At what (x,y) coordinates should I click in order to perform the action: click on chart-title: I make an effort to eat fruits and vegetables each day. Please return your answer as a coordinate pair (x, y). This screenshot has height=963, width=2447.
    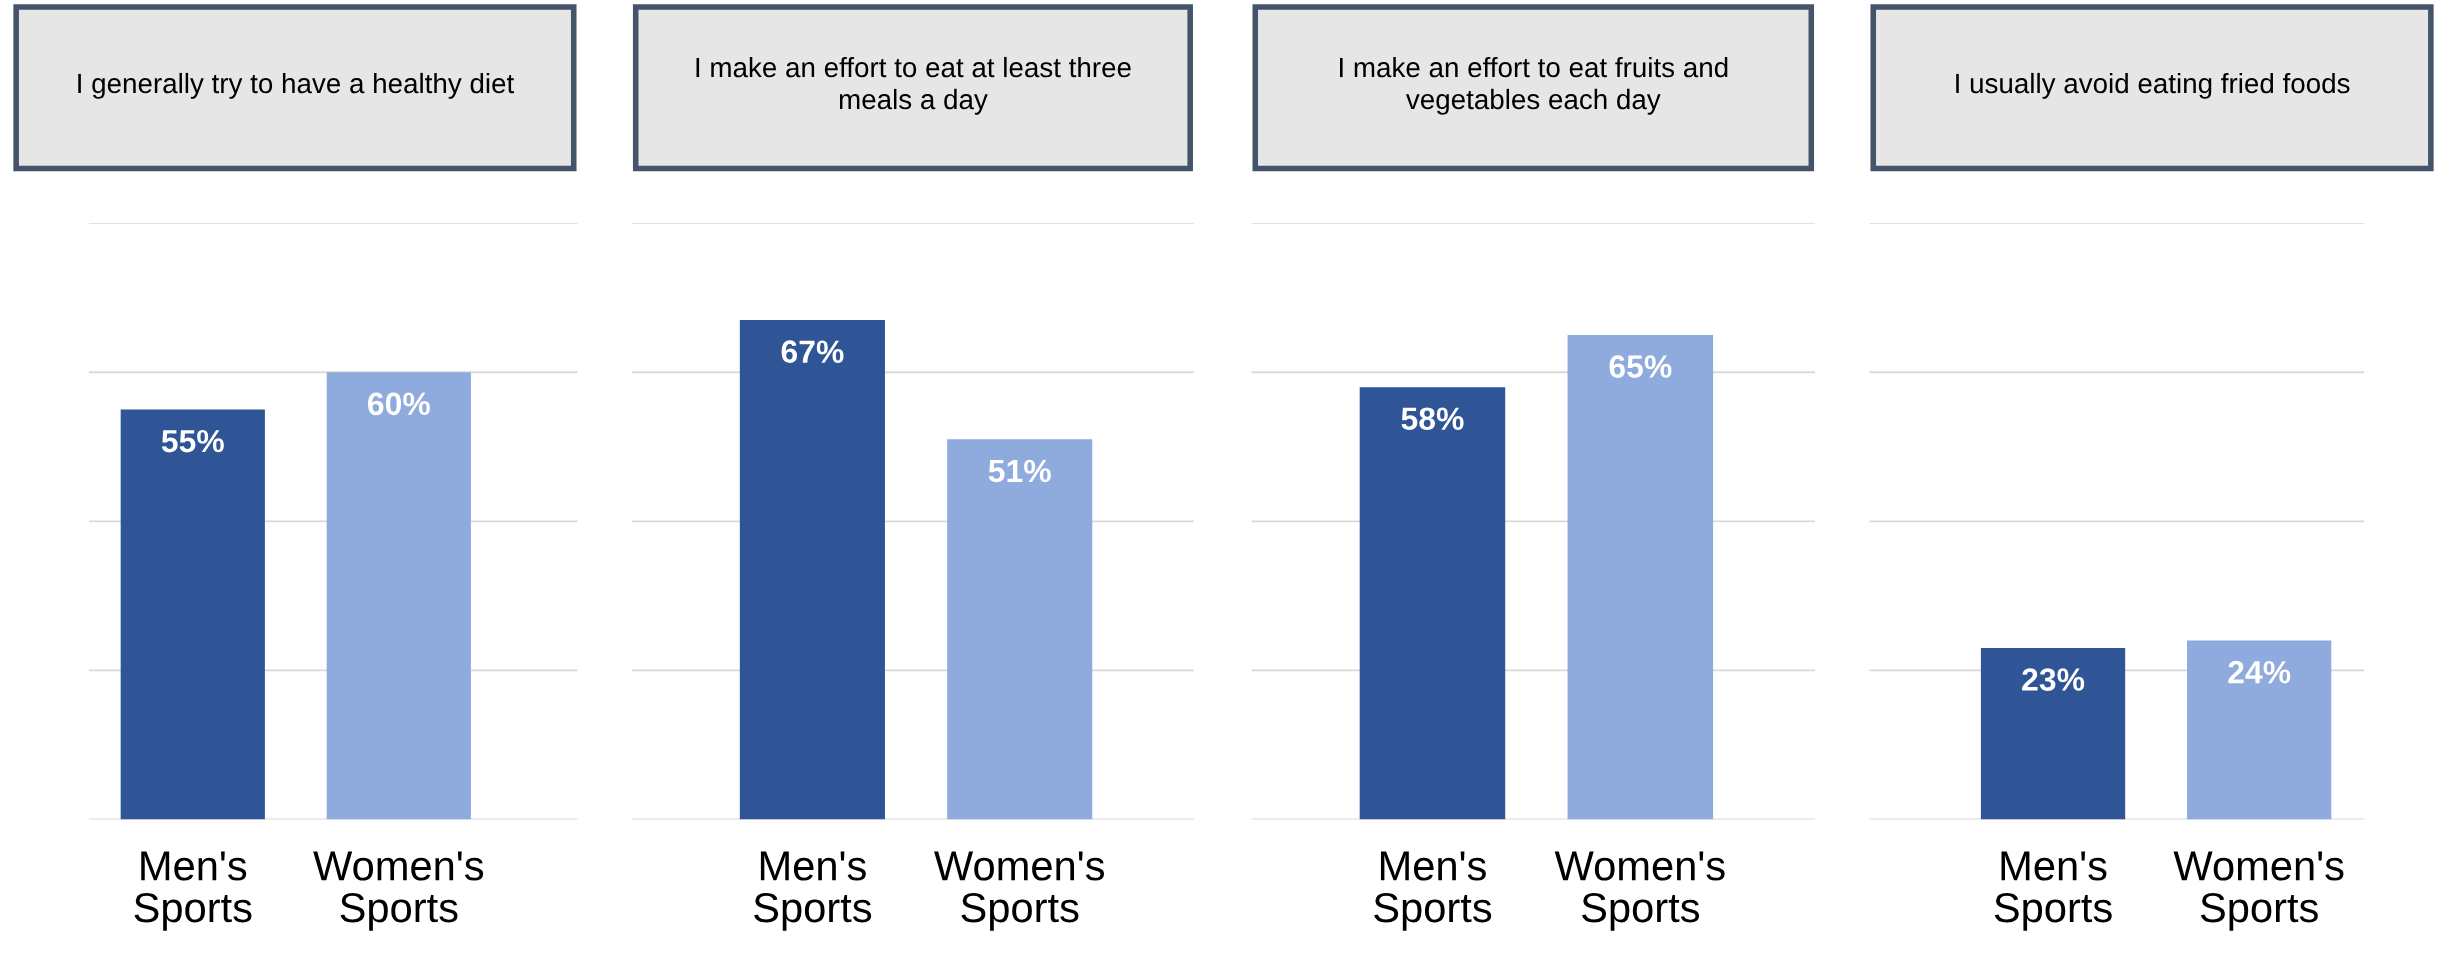
    Looking at the image, I should click on (1534, 85).